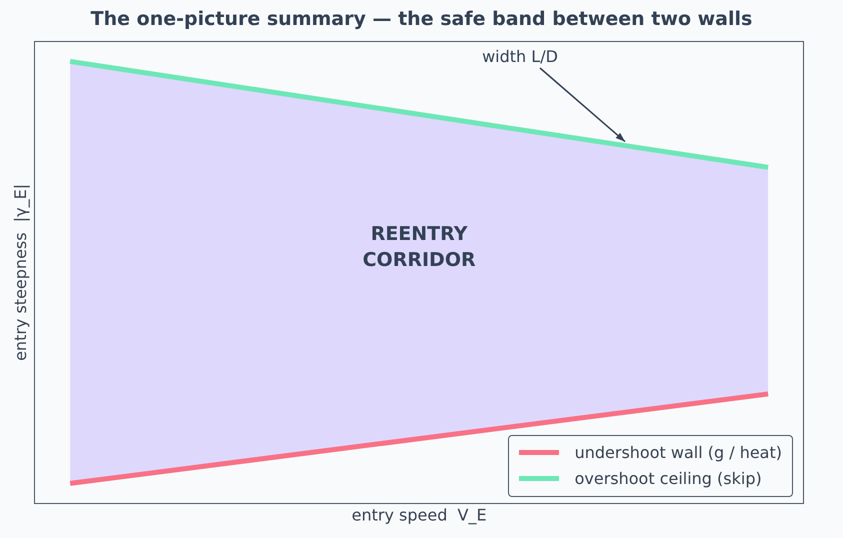 The image size is (843, 538). Describe the element at coordinates (520, 56) in the screenshot. I see `annotation: width L/D` at that location.